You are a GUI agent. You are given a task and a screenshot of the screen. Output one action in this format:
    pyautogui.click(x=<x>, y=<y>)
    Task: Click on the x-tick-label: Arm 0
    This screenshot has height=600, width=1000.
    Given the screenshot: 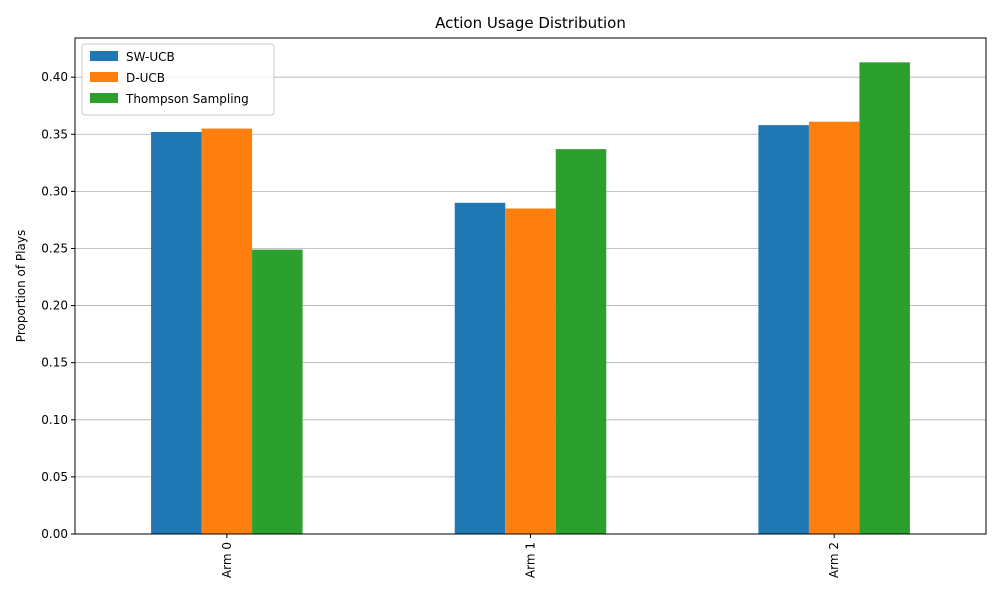 What is the action you would take?
    pyautogui.click(x=227, y=560)
    